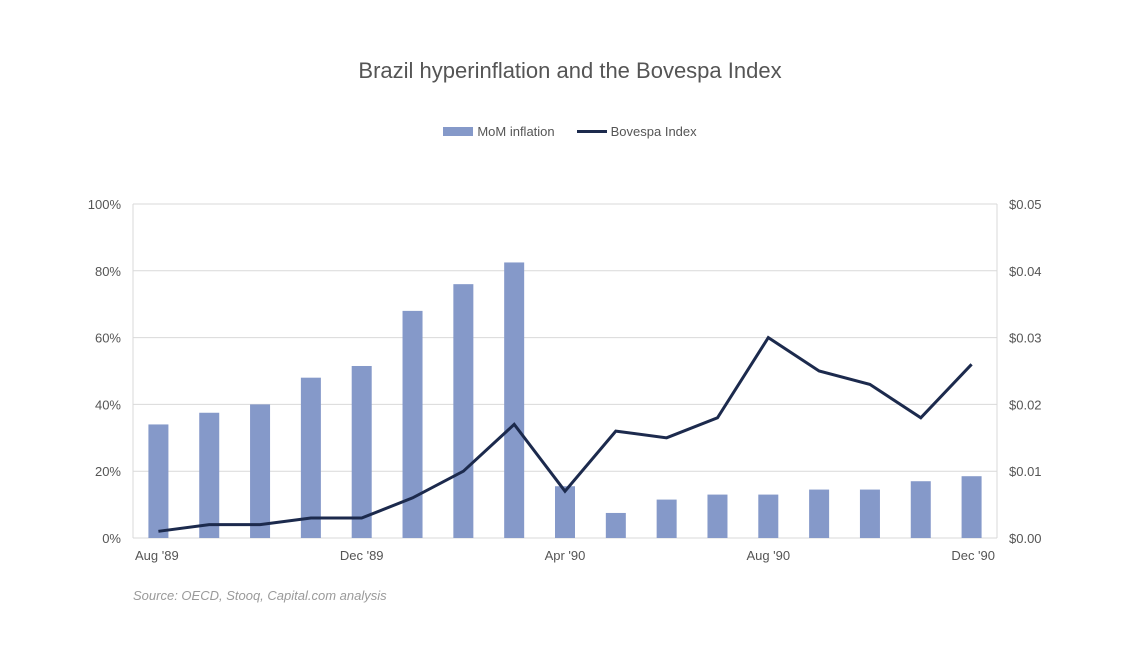  Describe the element at coordinates (1025, 204) in the screenshot. I see `y-right-tick-label: $0.05` at that location.